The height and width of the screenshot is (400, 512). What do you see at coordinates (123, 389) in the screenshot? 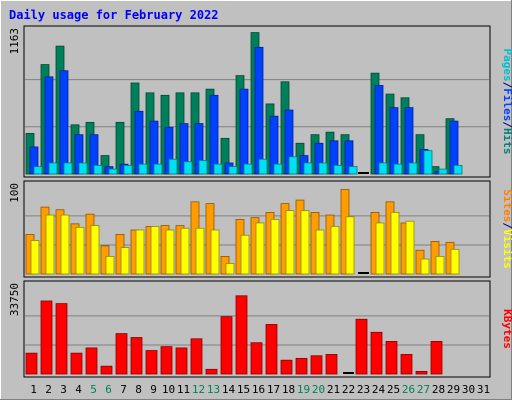
I see `day-label-7: 7` at bounding box center [123, 389].